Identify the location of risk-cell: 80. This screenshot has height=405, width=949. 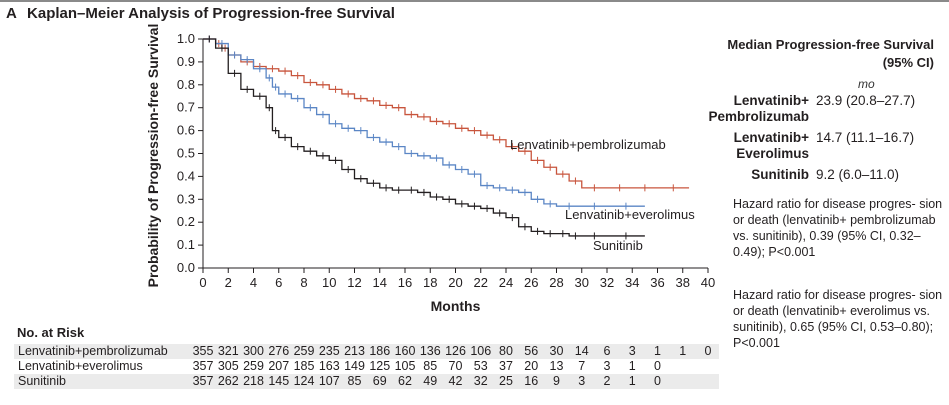
(506, 351).